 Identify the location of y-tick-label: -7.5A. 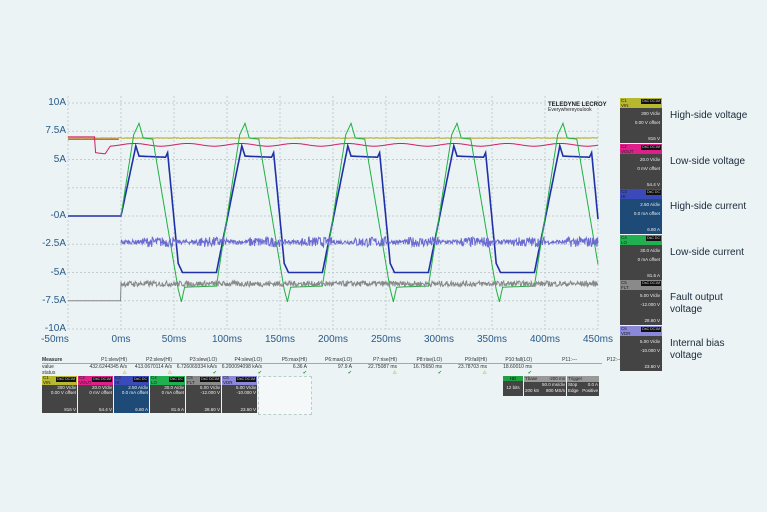
(54, 300).